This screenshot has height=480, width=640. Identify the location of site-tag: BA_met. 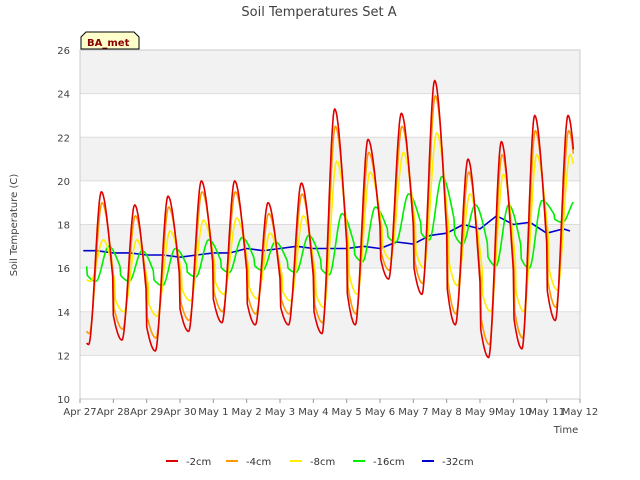
(110, 40).